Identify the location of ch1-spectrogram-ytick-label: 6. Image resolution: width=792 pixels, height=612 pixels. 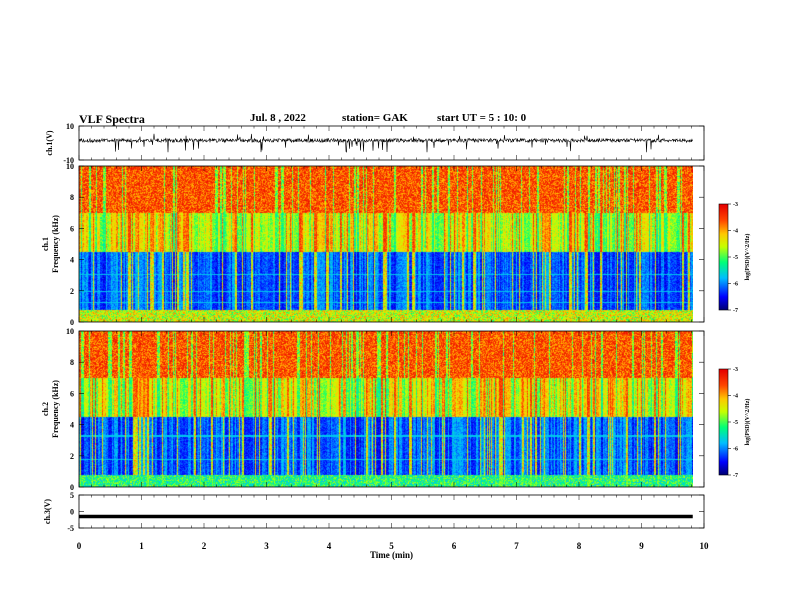
(72, 228).